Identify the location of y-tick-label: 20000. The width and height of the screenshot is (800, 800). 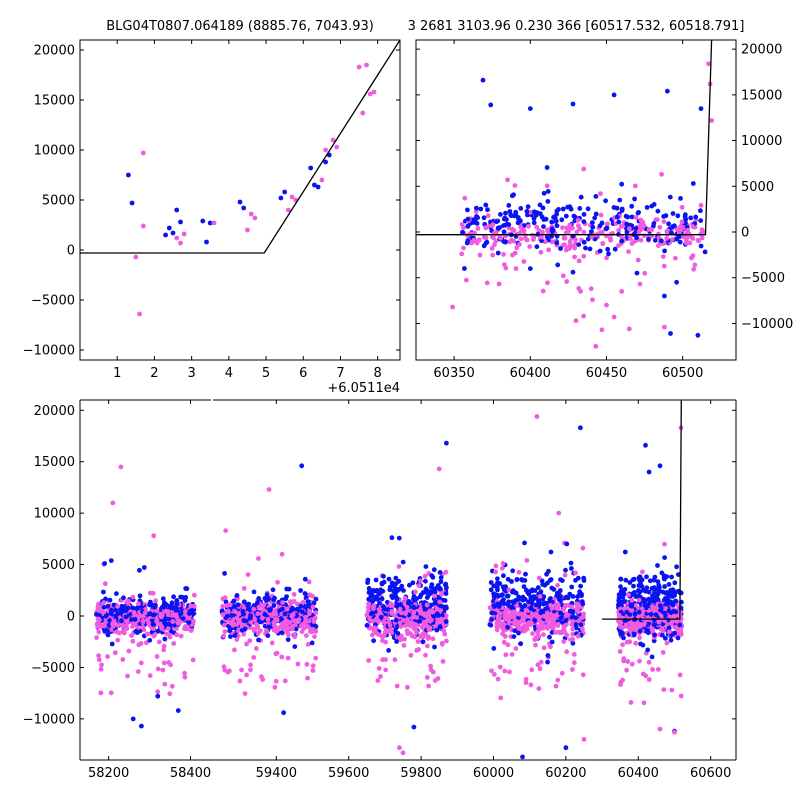
(54, 51).